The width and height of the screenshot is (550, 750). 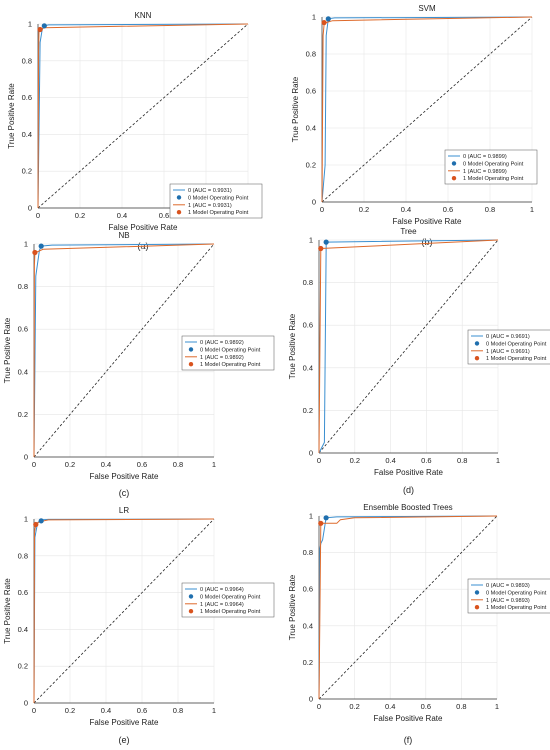 I want to click on legend-entry: 0 (AUC = 0.9691), so click(x=508, y=337).